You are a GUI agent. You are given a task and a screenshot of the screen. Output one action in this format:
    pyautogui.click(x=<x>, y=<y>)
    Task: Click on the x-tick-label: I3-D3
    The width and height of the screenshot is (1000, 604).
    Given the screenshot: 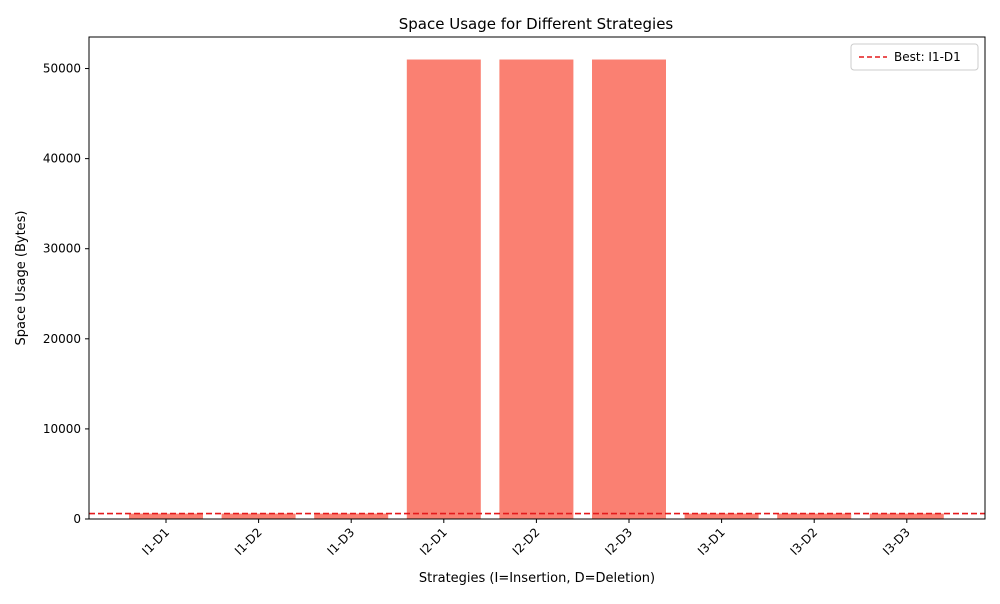 What is the action you would take?
    pyautogui.click(x=896, y=541)
    